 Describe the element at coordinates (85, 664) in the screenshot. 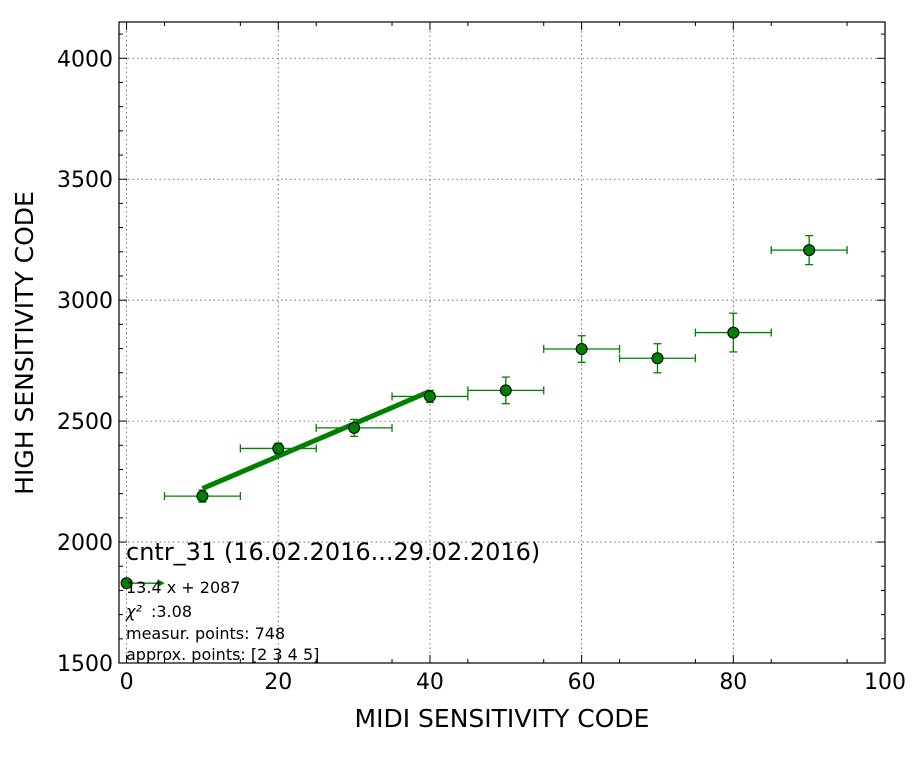

I see `y-tick-label: 1500` at that location.